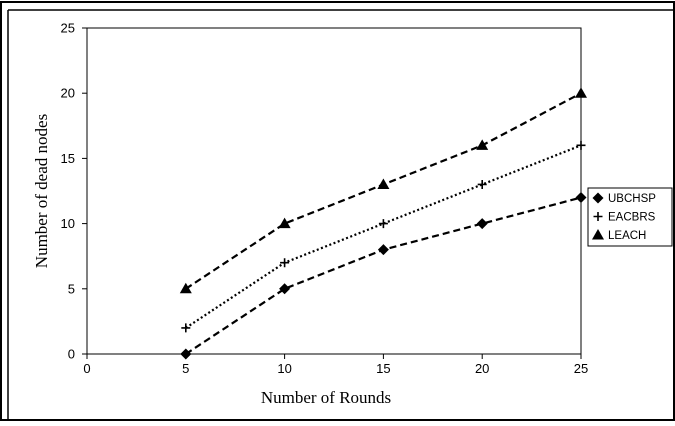 This screenshot has width=675, height=426. I want to click on x-tick-label: 15, so click(383, 368).